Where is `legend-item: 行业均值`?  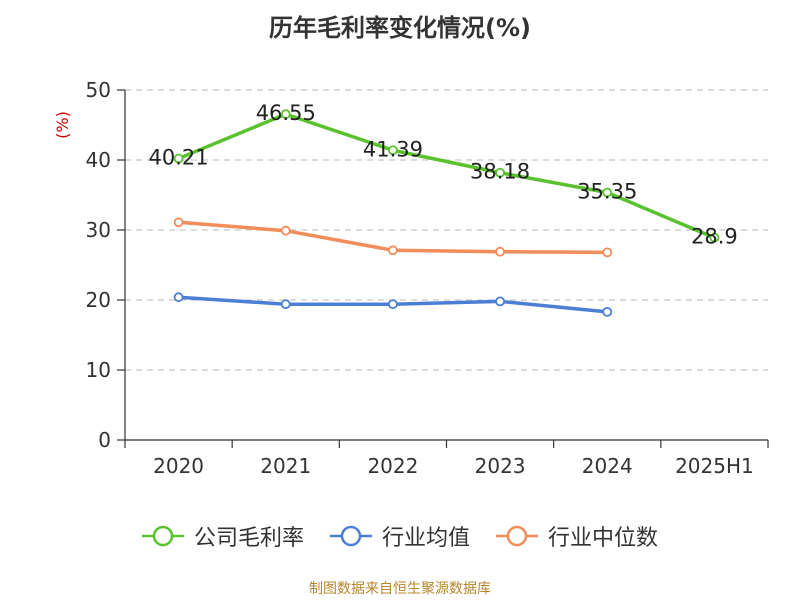
legend-item: 行业均值 is located at coordinates (399, 536).